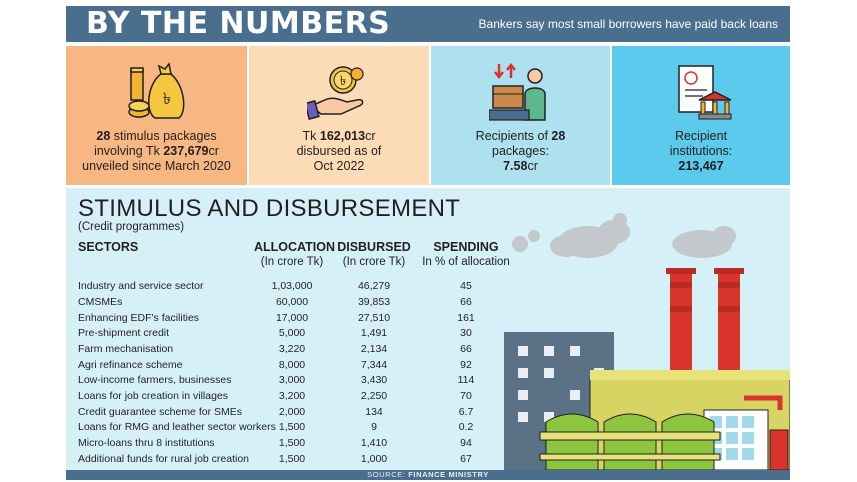  What do you see at coordinates (630, 441) in the screenshot?
I see `storage-tanks` at bounding box center [630, 441].